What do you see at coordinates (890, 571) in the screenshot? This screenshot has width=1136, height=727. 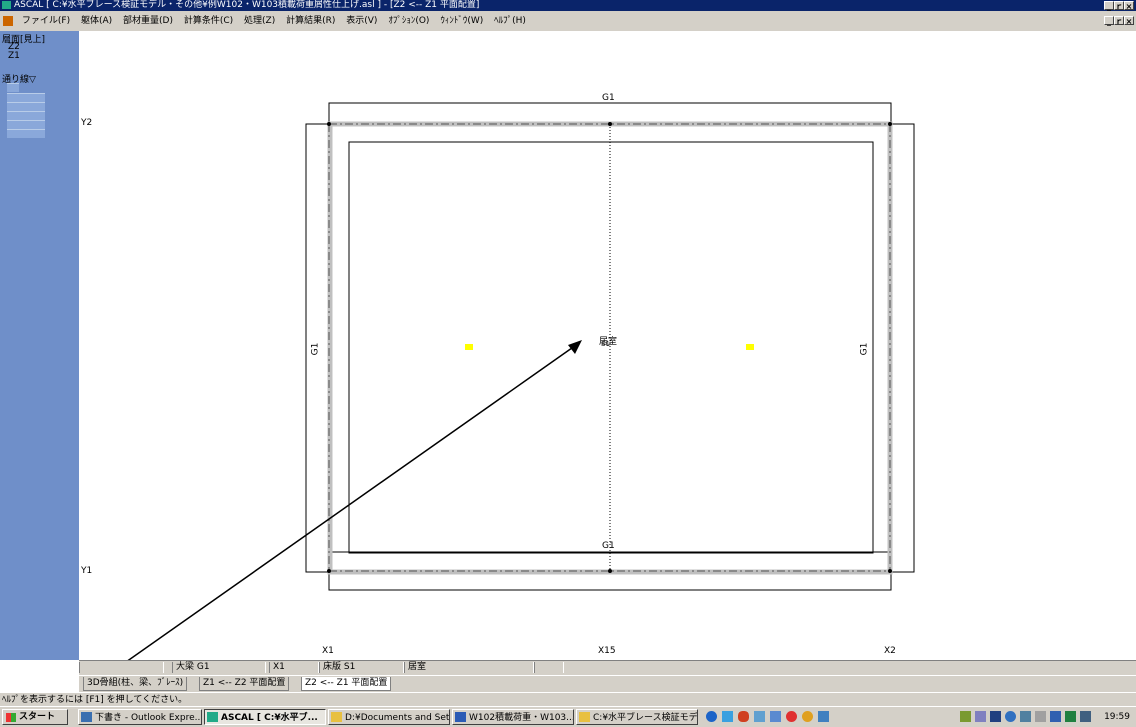 I see `node-x2-y1` at bounding box center [890, 571].